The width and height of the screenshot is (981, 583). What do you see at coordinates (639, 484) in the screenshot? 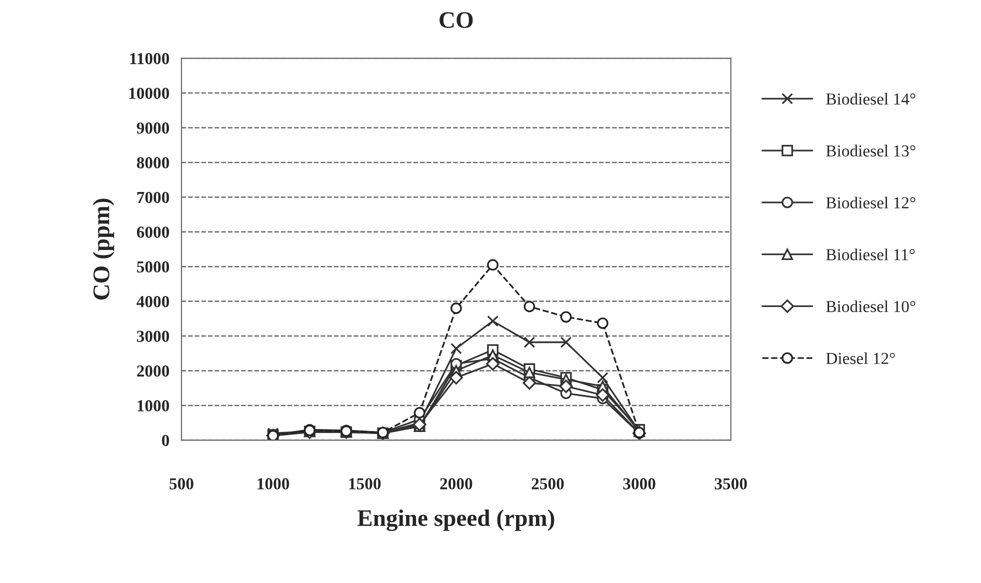
I see `x-tick-label: 3000` at bounding box center [639, 484].